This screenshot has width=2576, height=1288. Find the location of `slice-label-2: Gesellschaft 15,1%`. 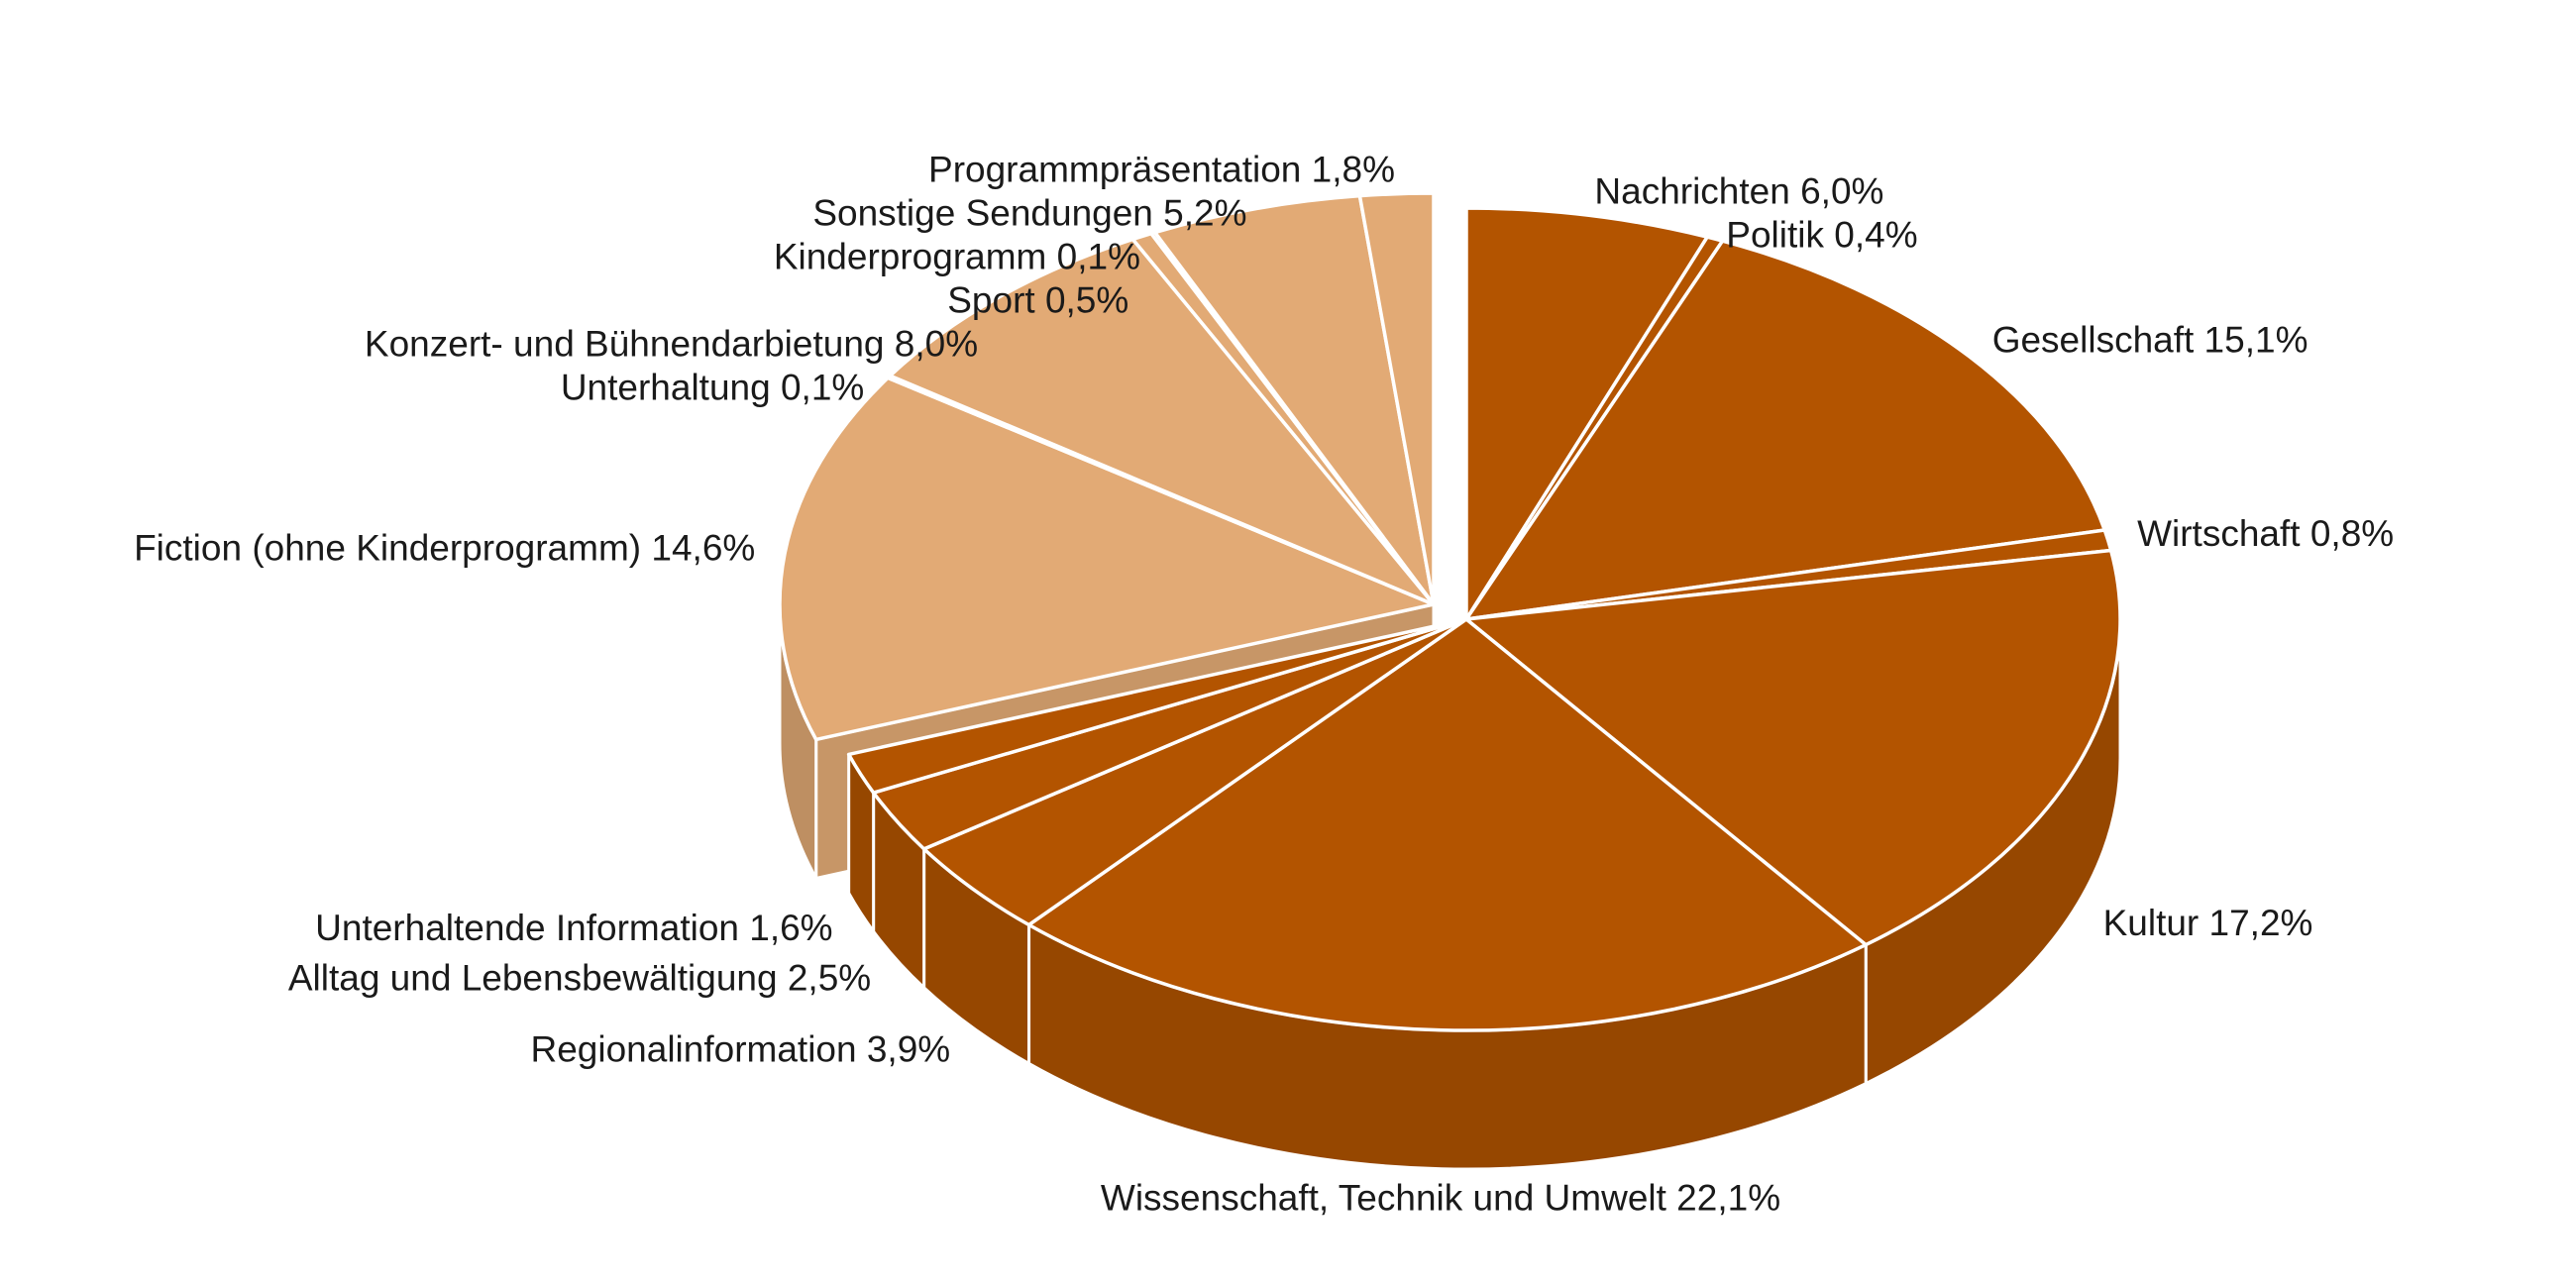

slice-label-2: Gesellschaft 15,1% is located at coordinates (2150, 339).